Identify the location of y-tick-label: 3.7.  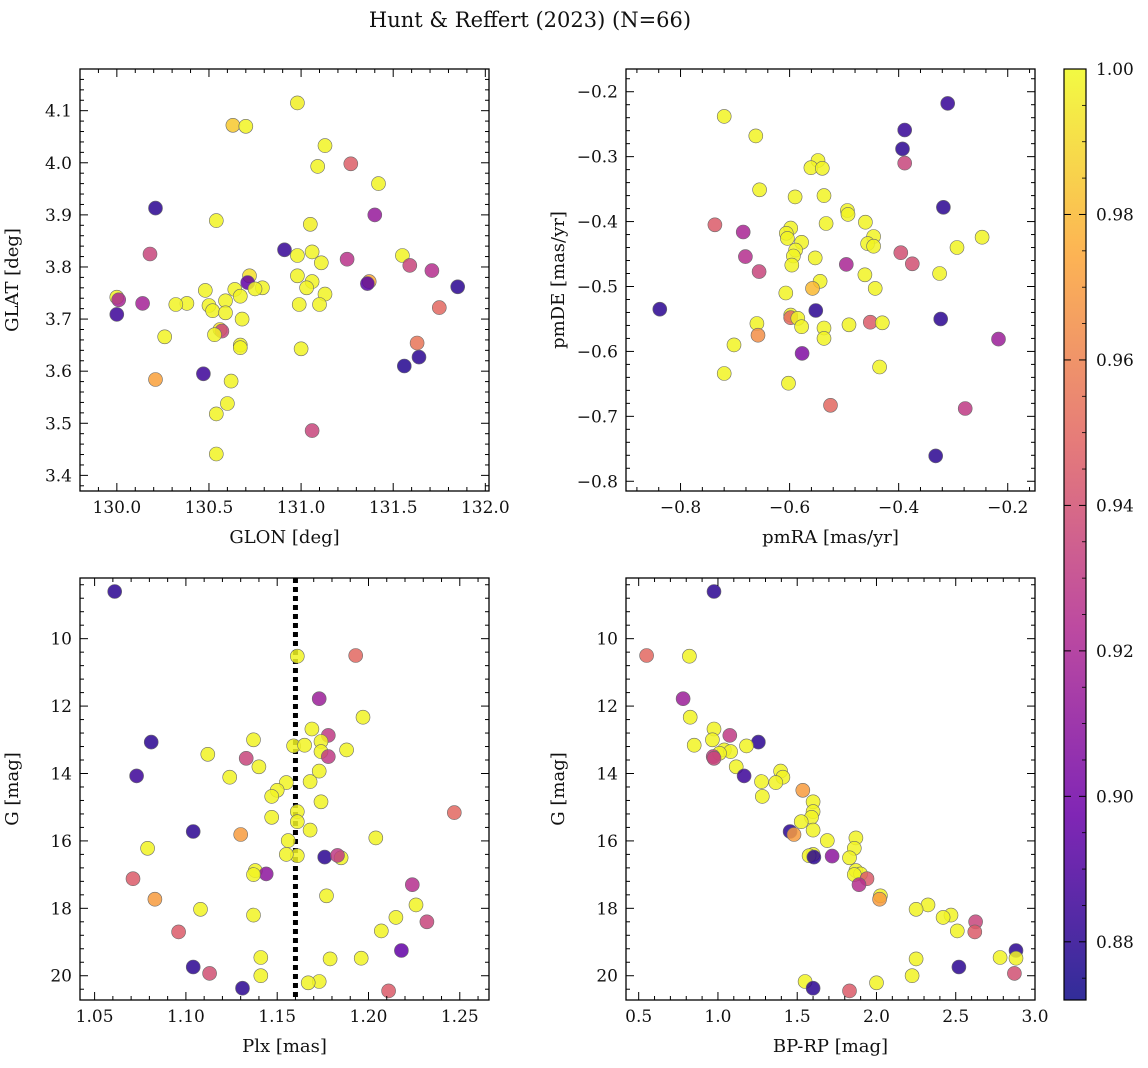
(58, 320).